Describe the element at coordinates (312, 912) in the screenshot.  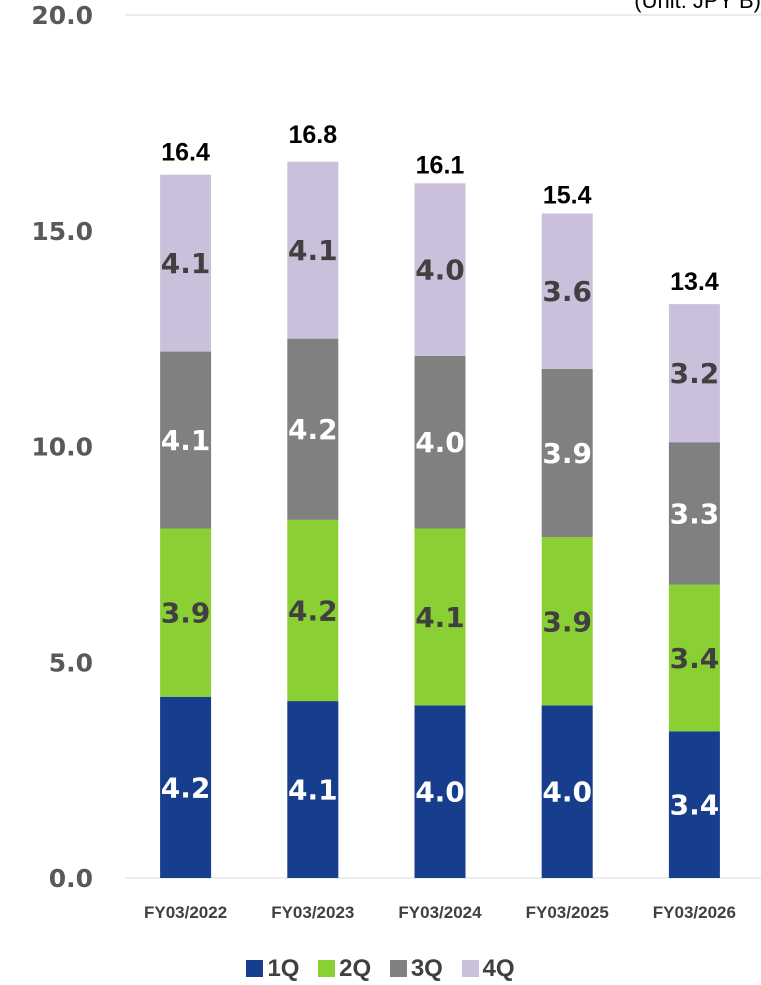
I see `x-tick-label: FY03/2023` at that location.